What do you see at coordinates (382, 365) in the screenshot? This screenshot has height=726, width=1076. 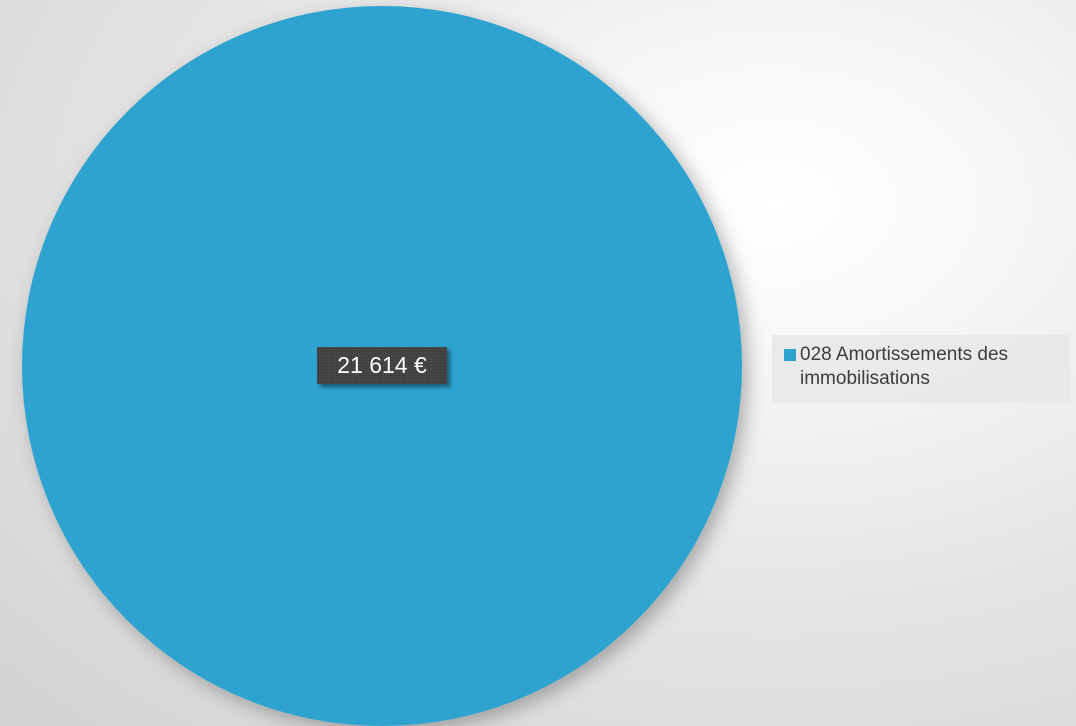 I see `slice-data-label: 21 614 €` at bounding box center [382, 365].